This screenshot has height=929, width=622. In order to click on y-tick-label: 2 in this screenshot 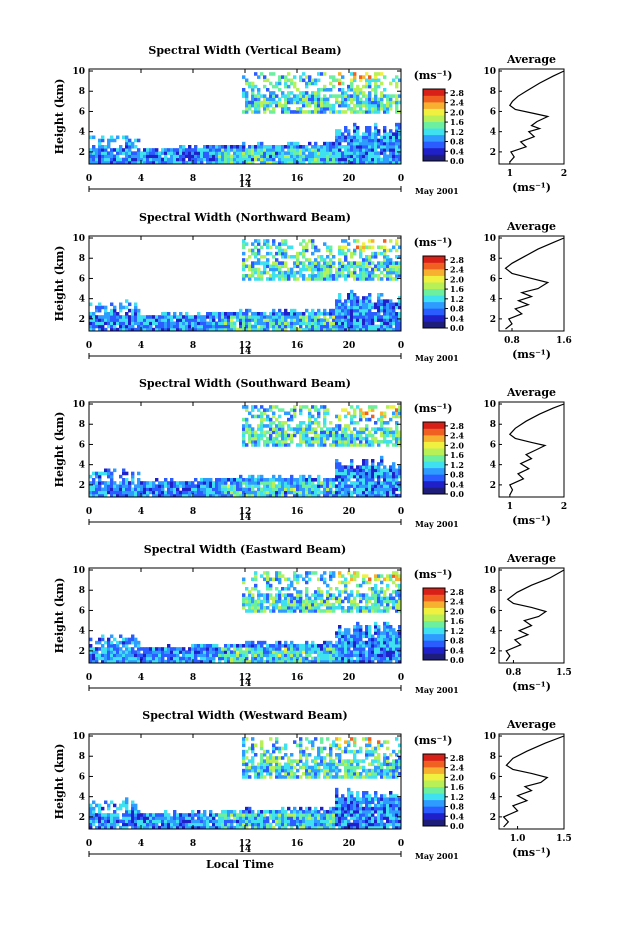, I will do `click(82, 153)`.